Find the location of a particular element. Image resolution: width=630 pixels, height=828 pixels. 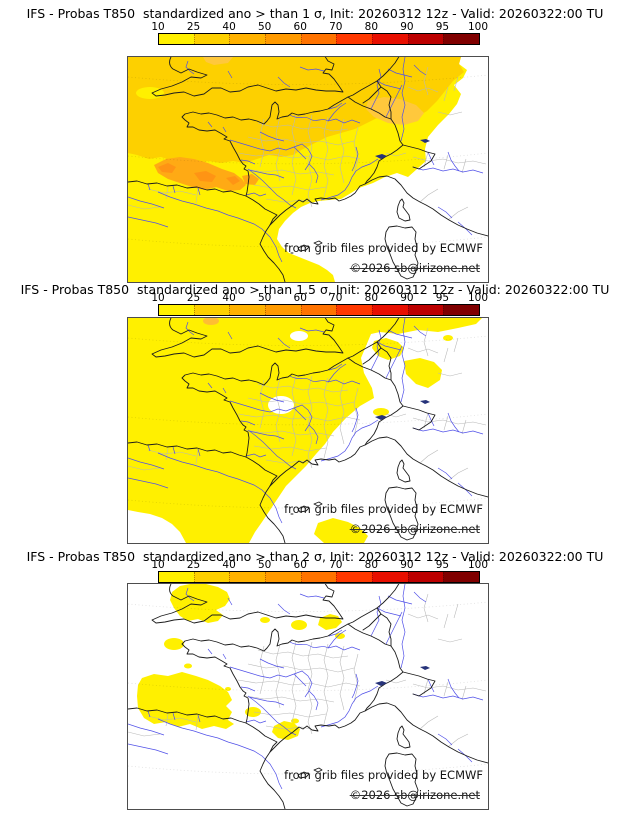

panel-3-colorbar is located at coordinates (319, 577).